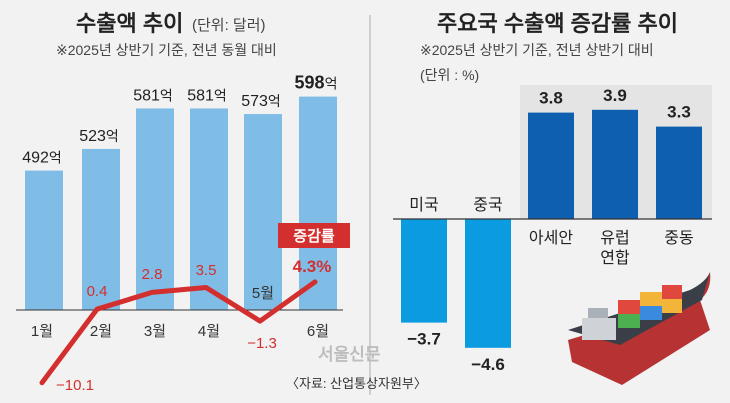  Describe the element at coordinates (178, 332) in the screenshot. I see `growth-rate-line` at that location.